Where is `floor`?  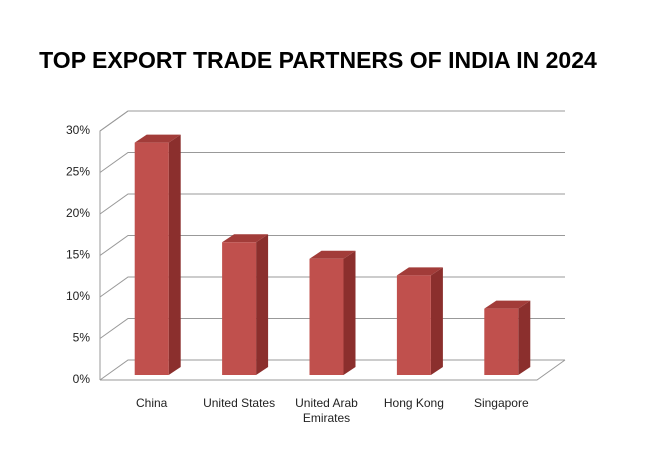
floor is located at coordinates (333, 370).